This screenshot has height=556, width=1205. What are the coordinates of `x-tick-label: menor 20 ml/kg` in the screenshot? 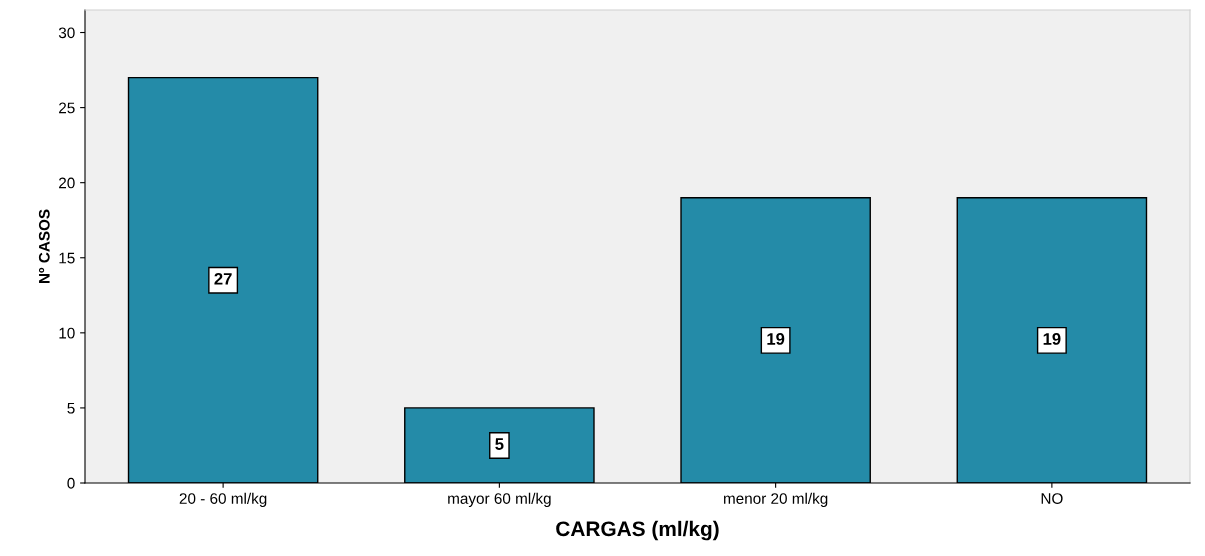 It's located at (776, 499).